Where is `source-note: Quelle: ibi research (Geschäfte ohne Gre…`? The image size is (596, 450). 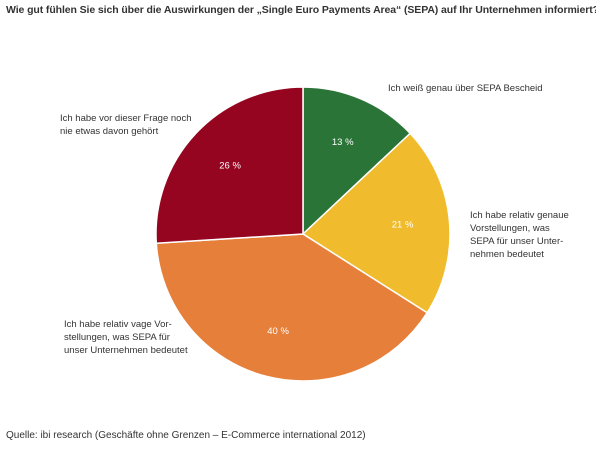
source-note: Quelle: ibi research (Geschäfte ohne Gre… is located at coordinates (186, 435).